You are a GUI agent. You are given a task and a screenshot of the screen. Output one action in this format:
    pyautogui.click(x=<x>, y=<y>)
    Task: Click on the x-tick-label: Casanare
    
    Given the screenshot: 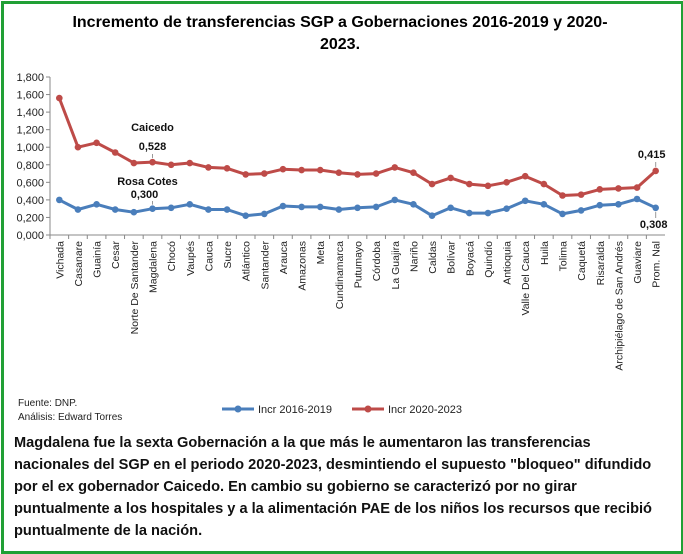 What is the action you would take?
    pyautogui.click(x=79, y=264)
    